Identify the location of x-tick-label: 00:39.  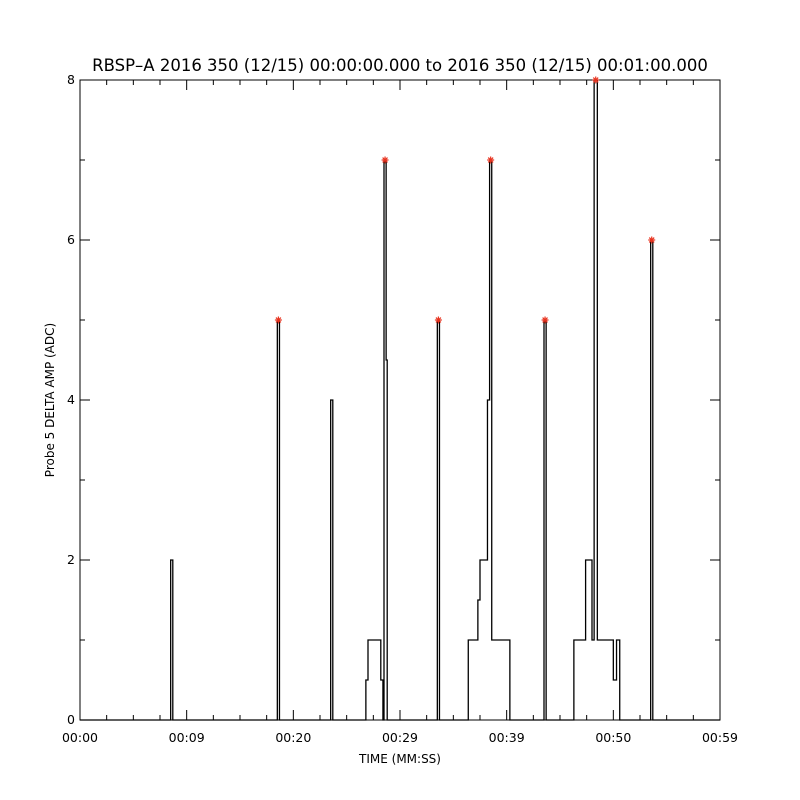
(507, 737).